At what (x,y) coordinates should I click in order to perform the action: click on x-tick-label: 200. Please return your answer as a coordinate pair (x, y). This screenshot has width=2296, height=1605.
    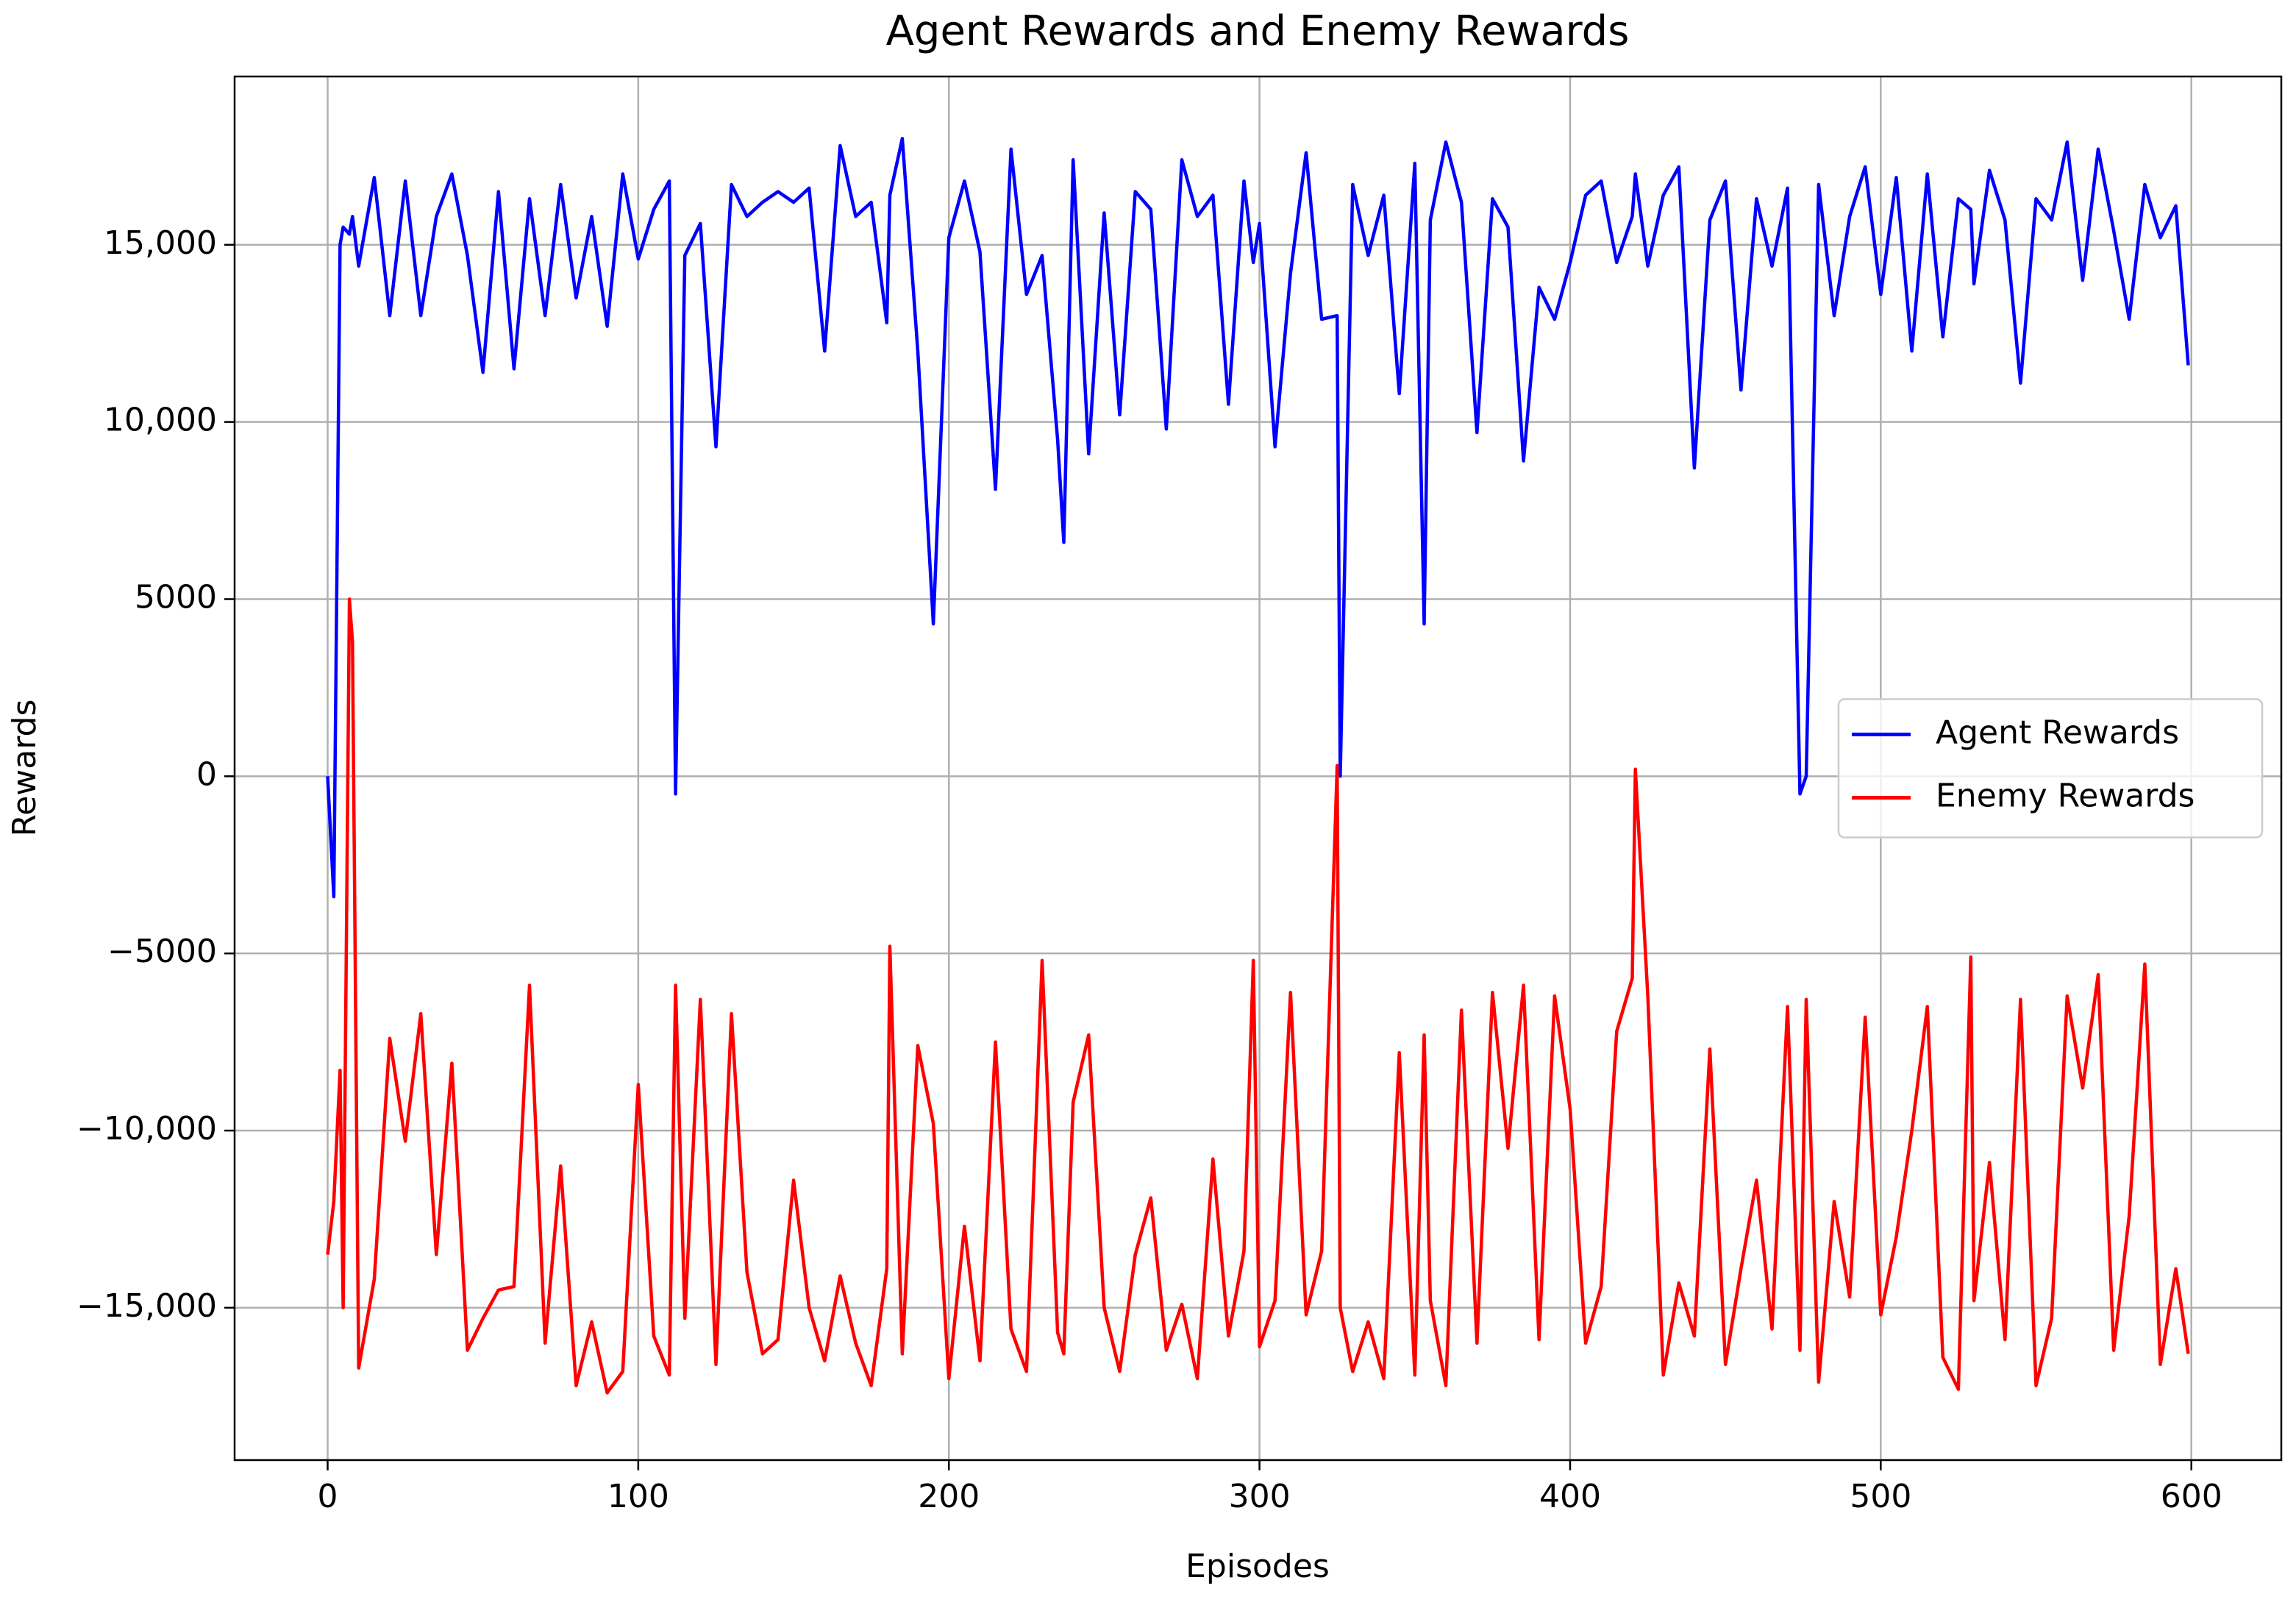
    Looking at the image, I should click on (949, 1496).